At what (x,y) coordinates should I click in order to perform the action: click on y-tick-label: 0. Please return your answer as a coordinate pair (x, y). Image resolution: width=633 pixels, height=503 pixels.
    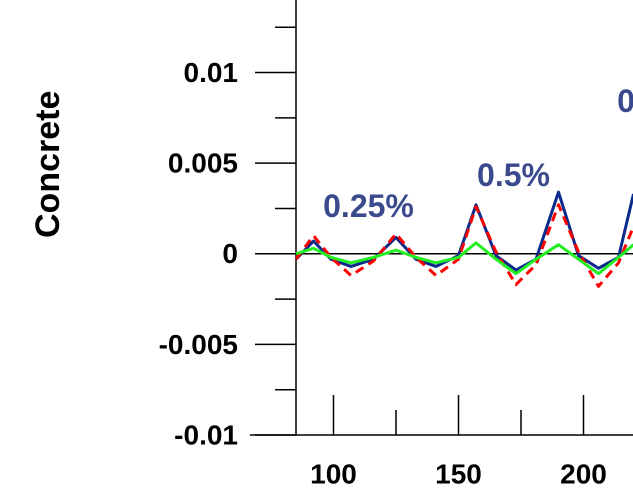
    Looking at the image, I should click on (230, 253).